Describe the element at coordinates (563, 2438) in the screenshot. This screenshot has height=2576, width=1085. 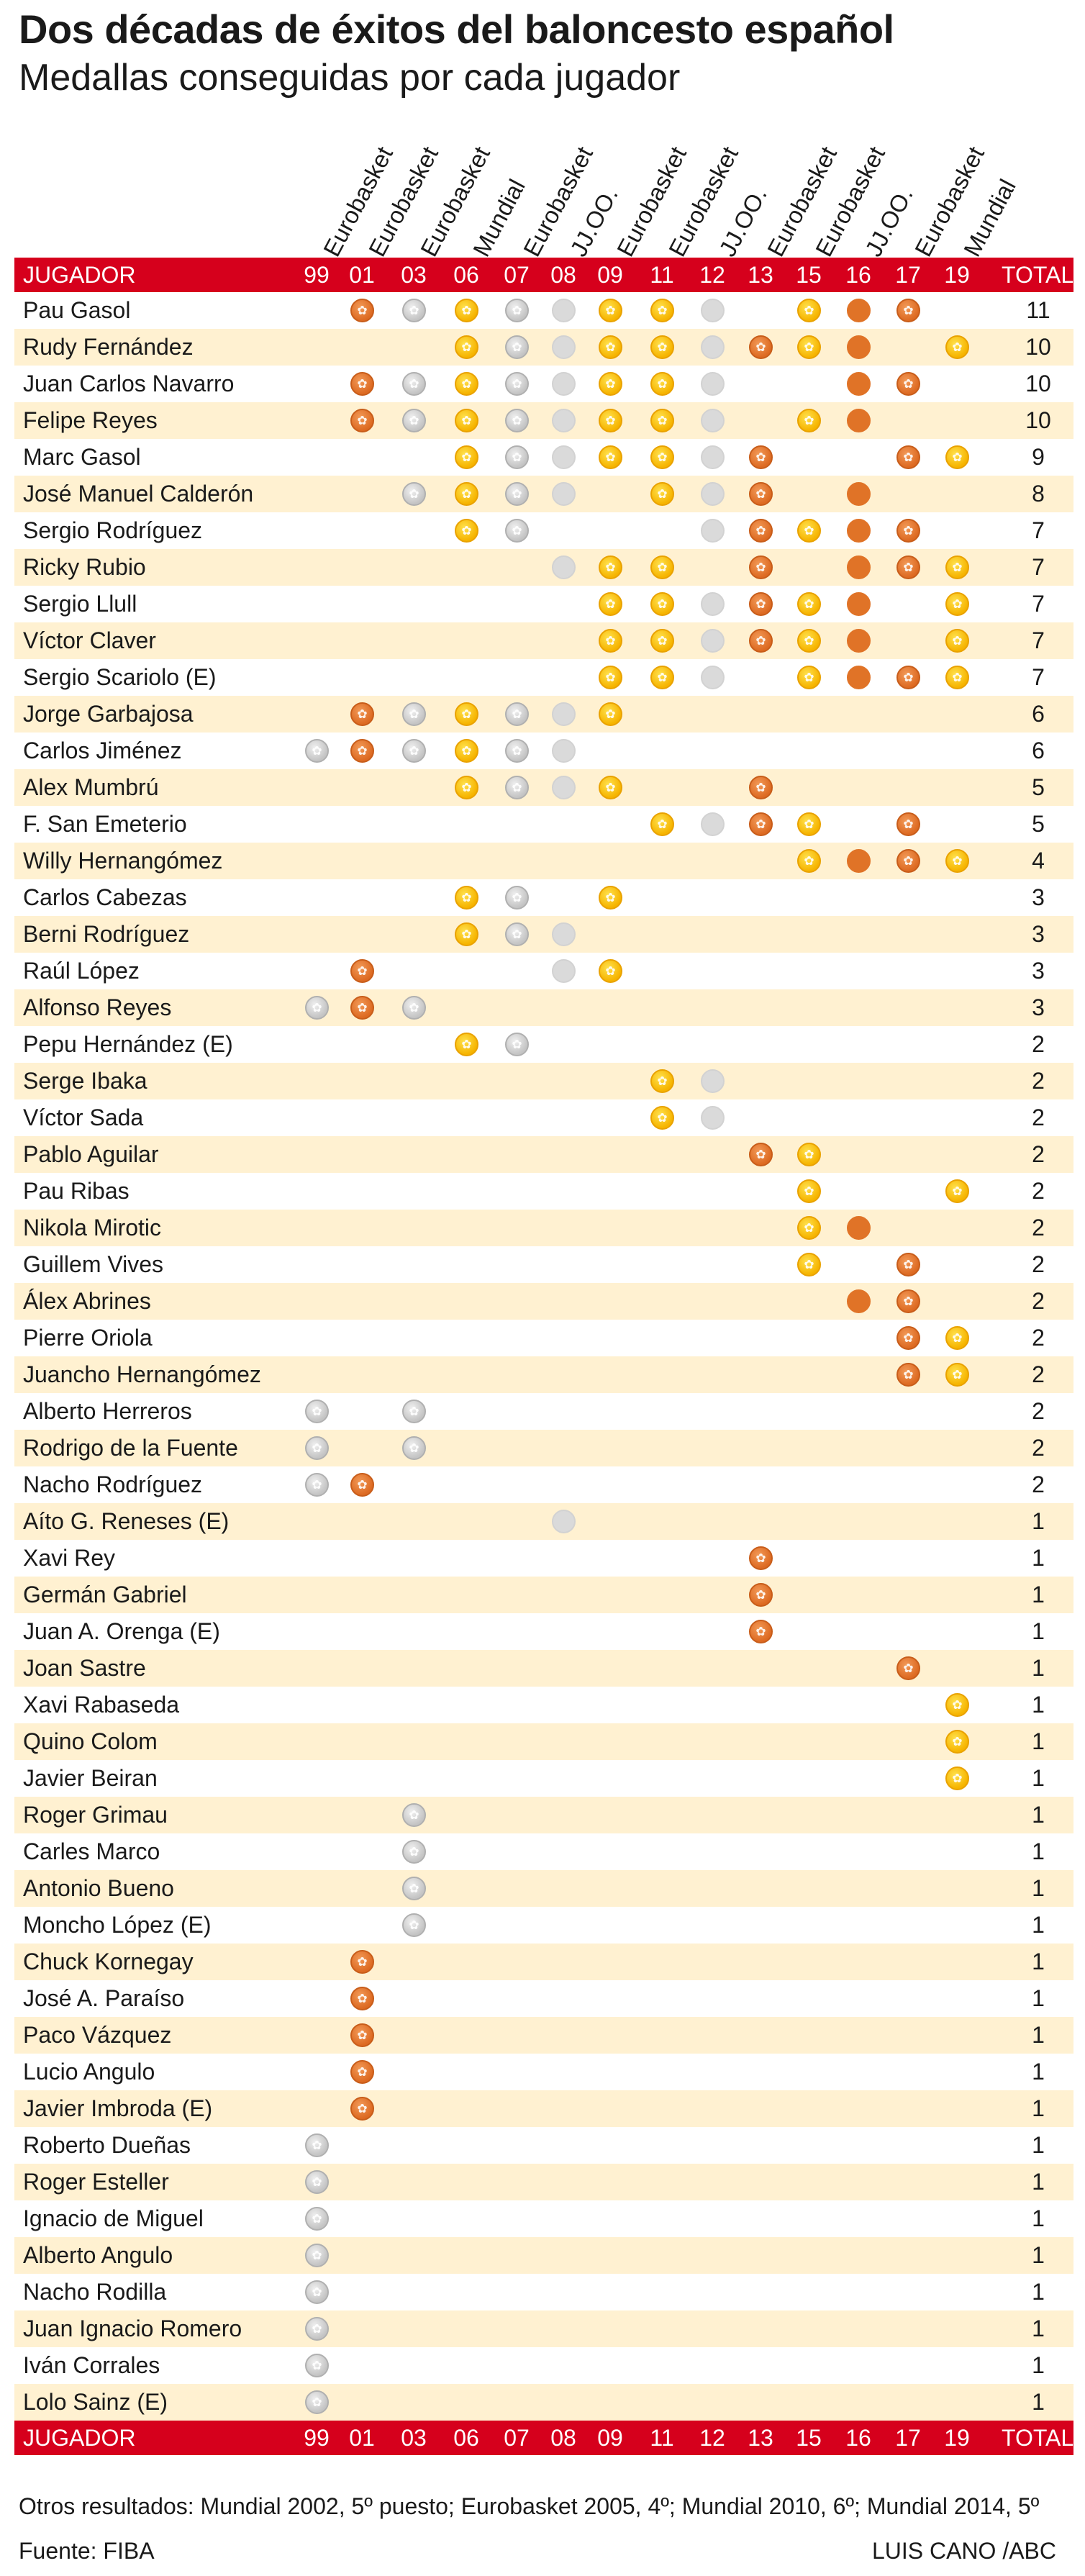
I see `year-label: 08` at that location.